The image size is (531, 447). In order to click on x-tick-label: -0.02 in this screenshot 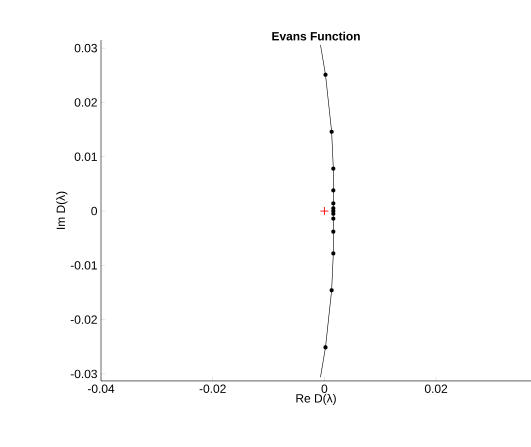, I will do `click(213, 388)`.